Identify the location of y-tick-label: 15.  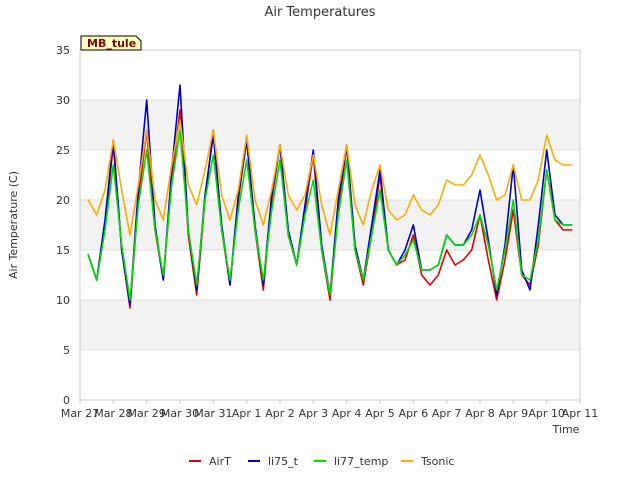
(63, 250).